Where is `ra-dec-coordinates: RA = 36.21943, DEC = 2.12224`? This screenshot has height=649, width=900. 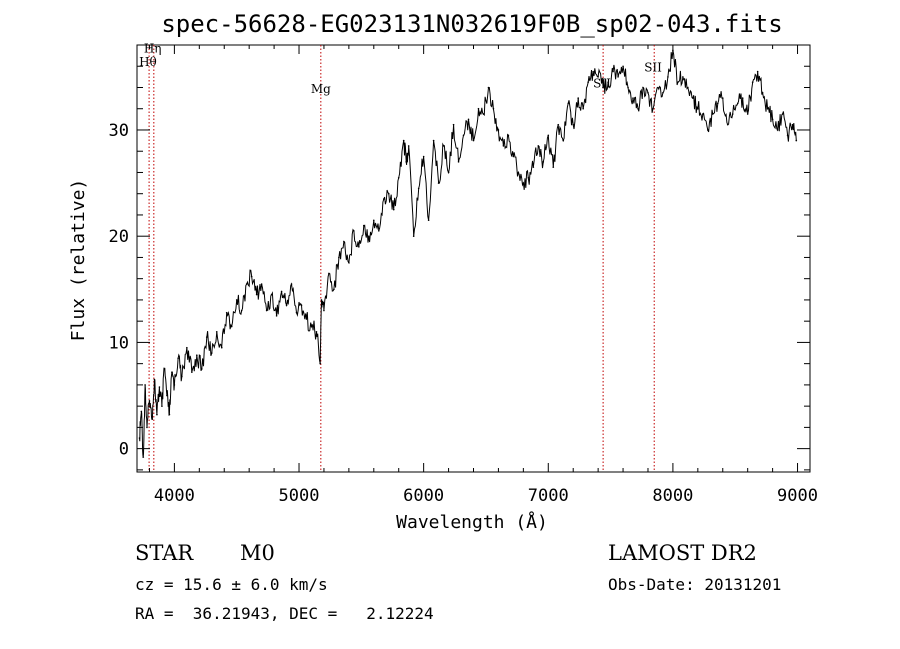 ra-dec-coordinates: RA = 36.21943, DEC = 2.12224 is located at coordinates (284, 613).